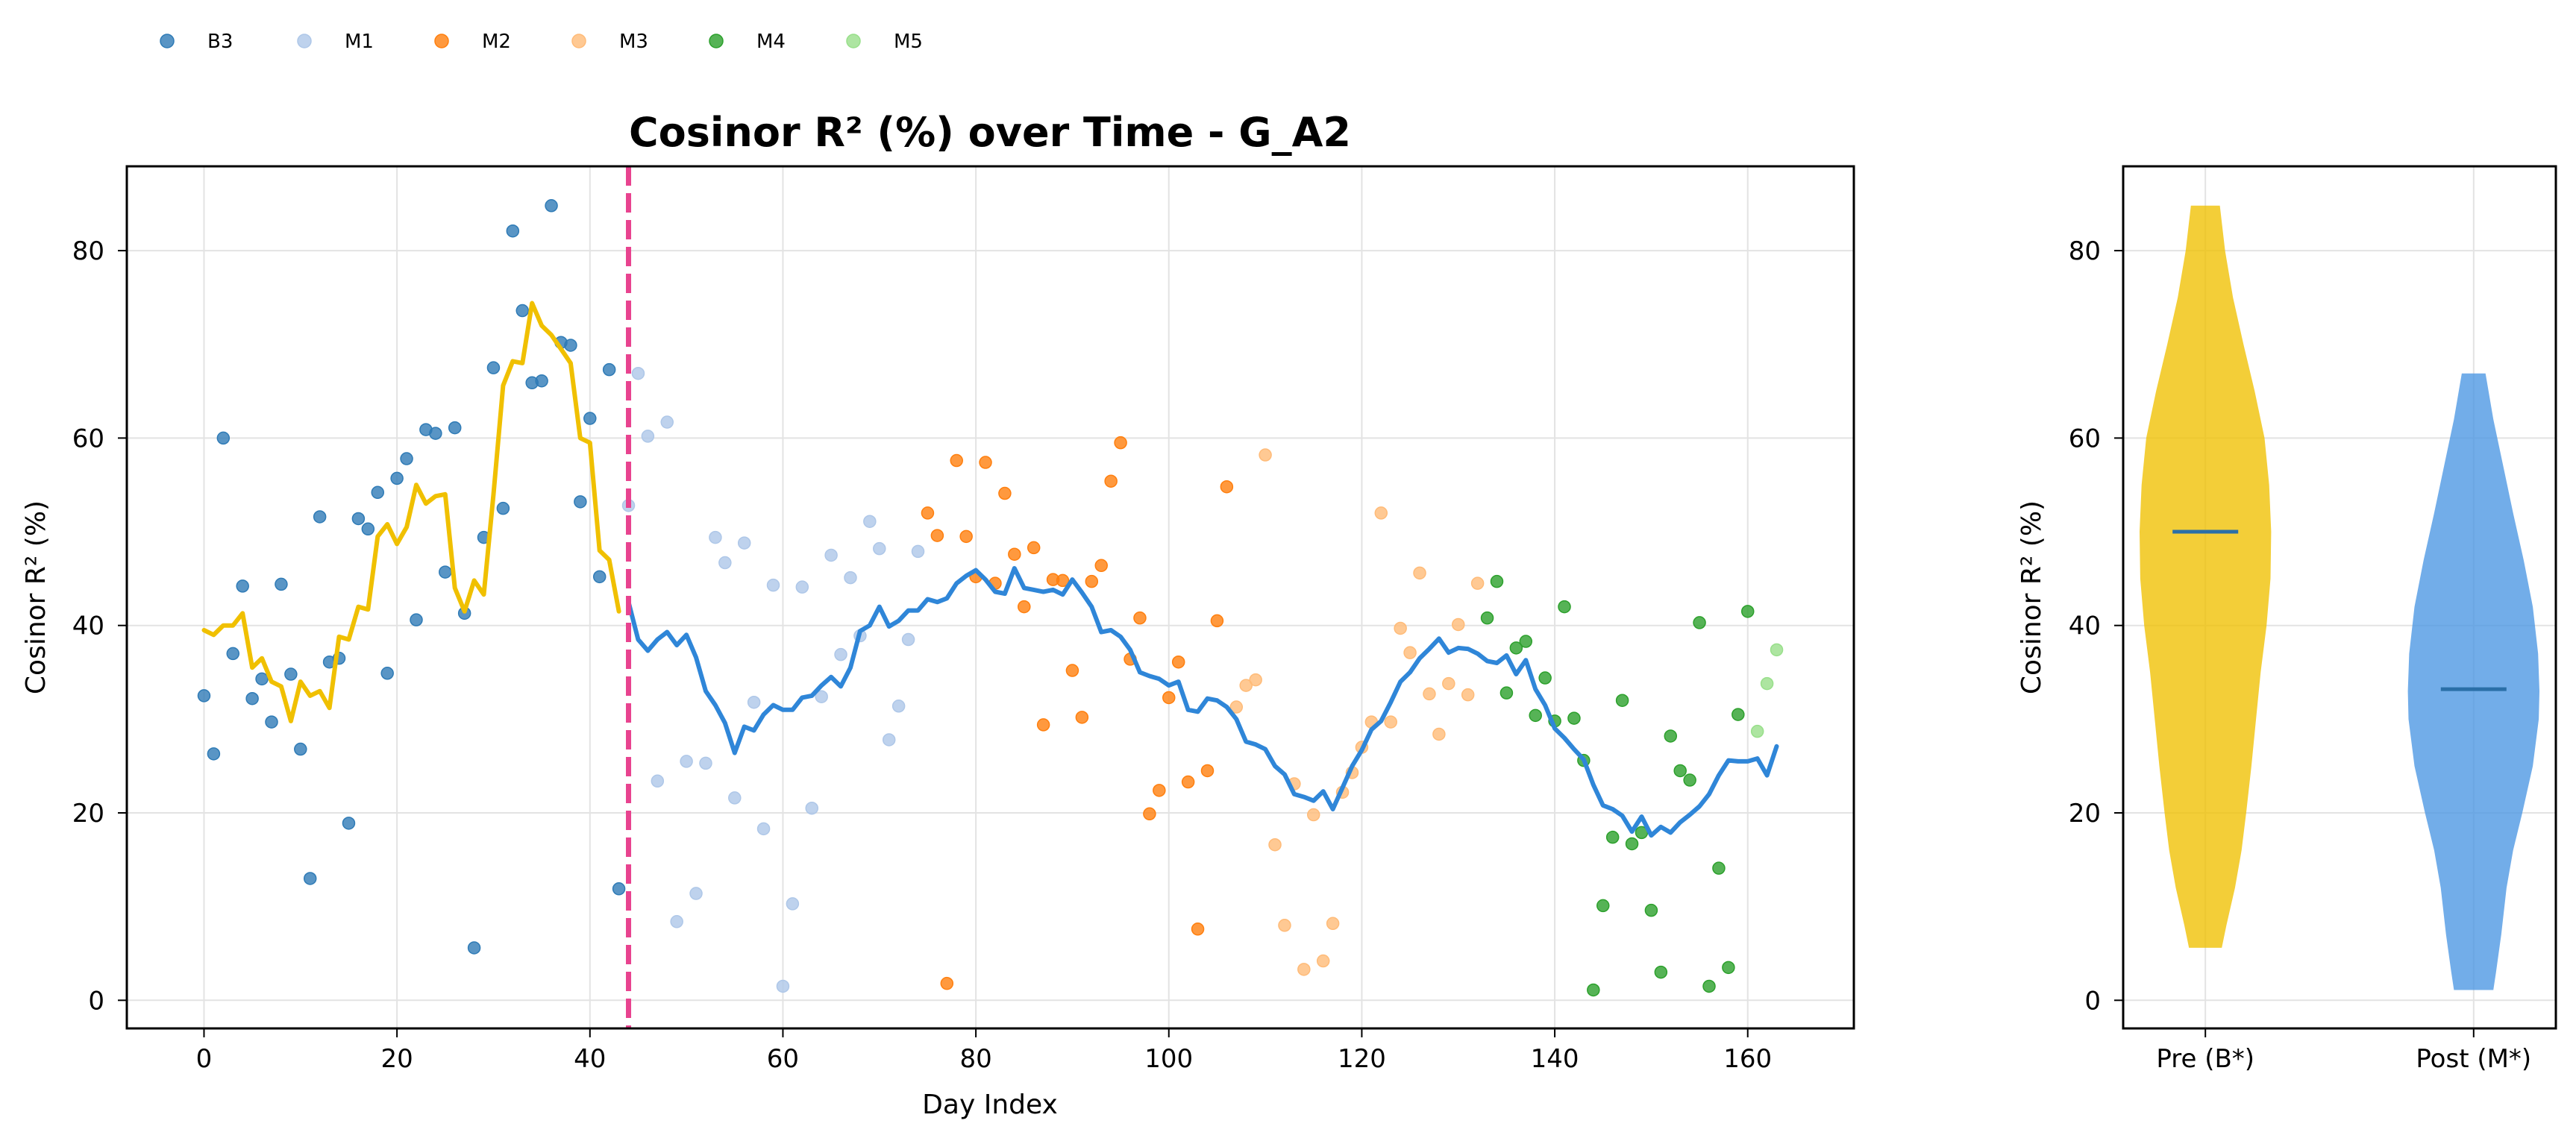 The width and height of the screenshot is (2576, 1144). What do you see at coordinates (1555, 1059) in the screenshot?
I see `x-tick-label: 140` at bounding box center [1555, 1059].